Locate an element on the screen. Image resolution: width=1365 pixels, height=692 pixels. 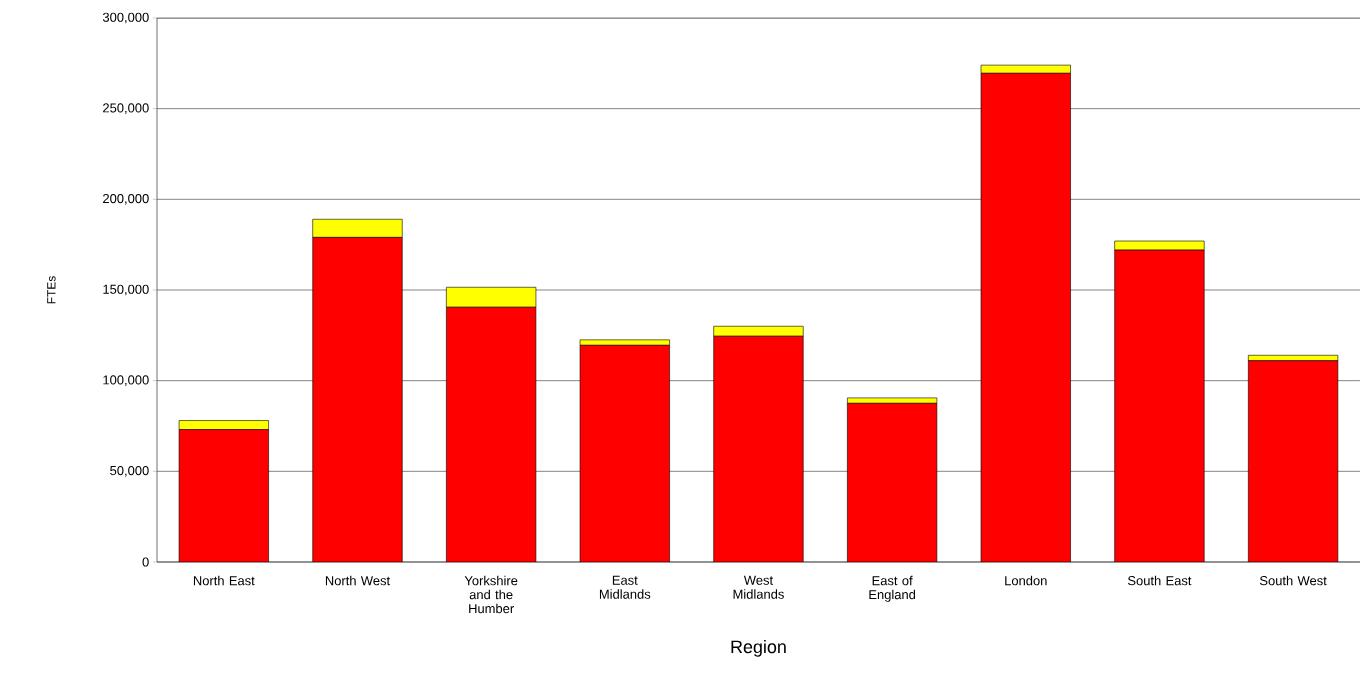
x-tick-label: Yorkshire and the Humber is located at coordinates (491, 594).